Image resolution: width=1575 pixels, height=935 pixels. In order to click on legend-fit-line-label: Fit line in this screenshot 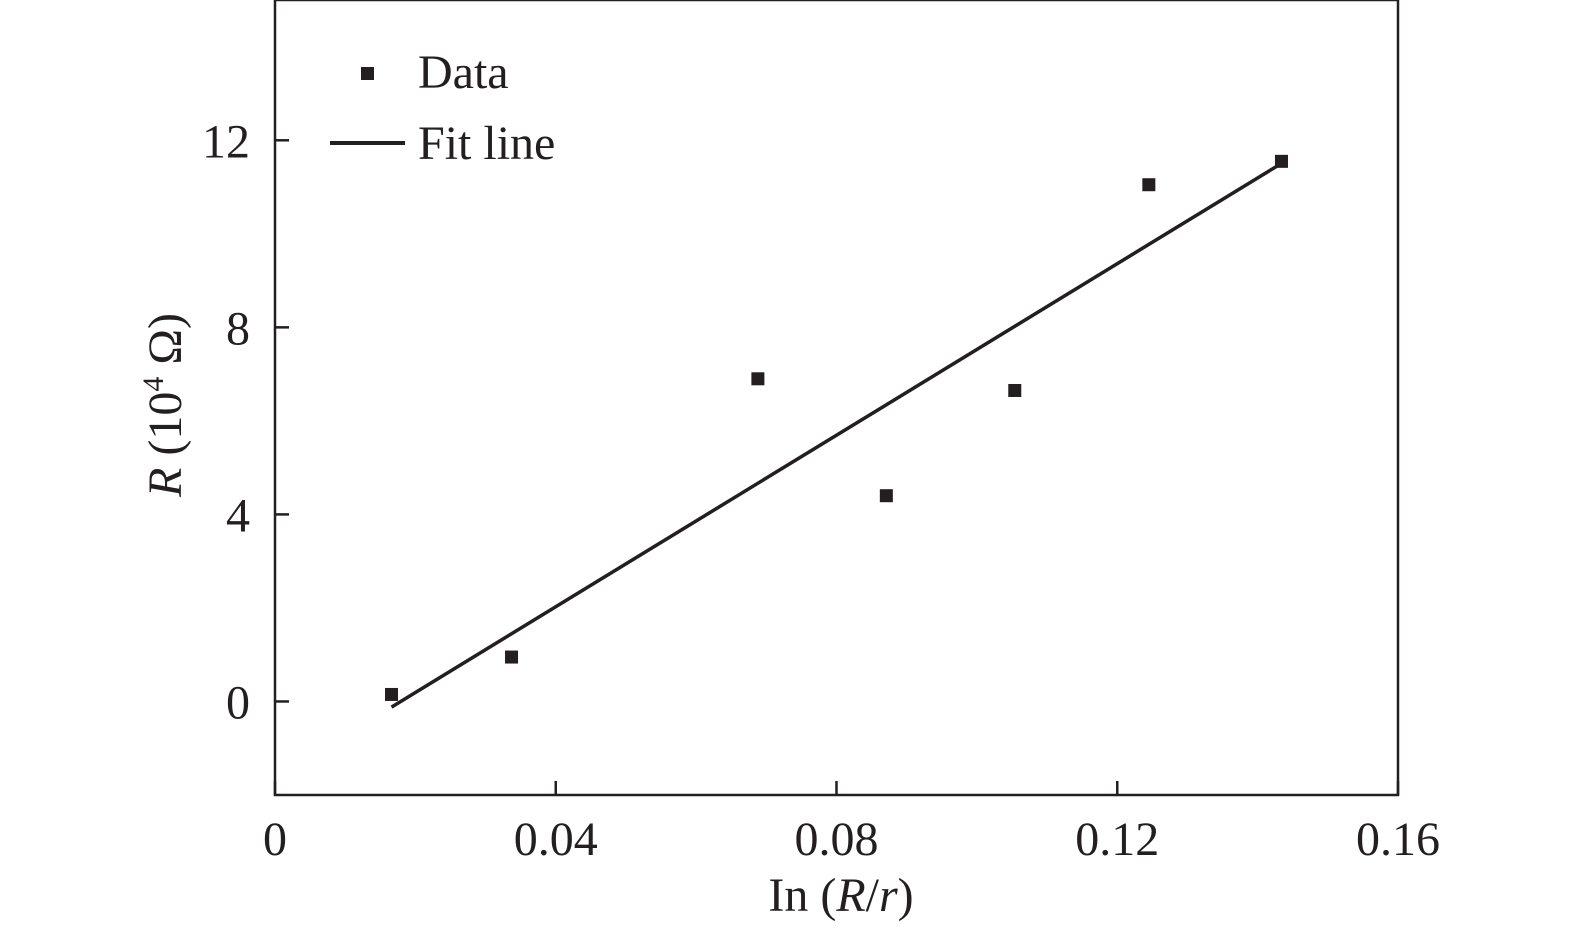, I will do `click(486, 143)`.